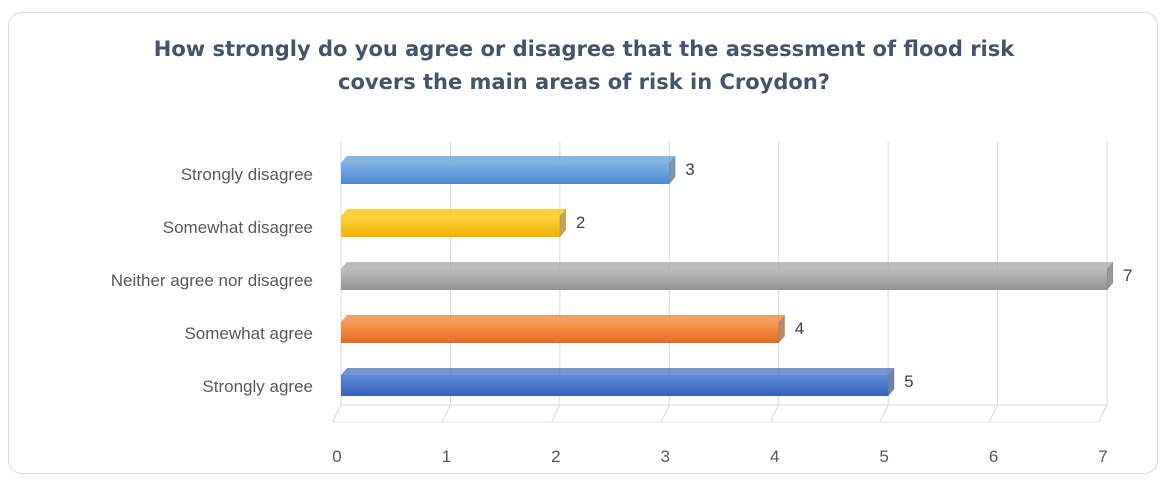  Describe the element at coordinates (555, 456) in the screenshot. I see `x-tick-label: 2` at that location.